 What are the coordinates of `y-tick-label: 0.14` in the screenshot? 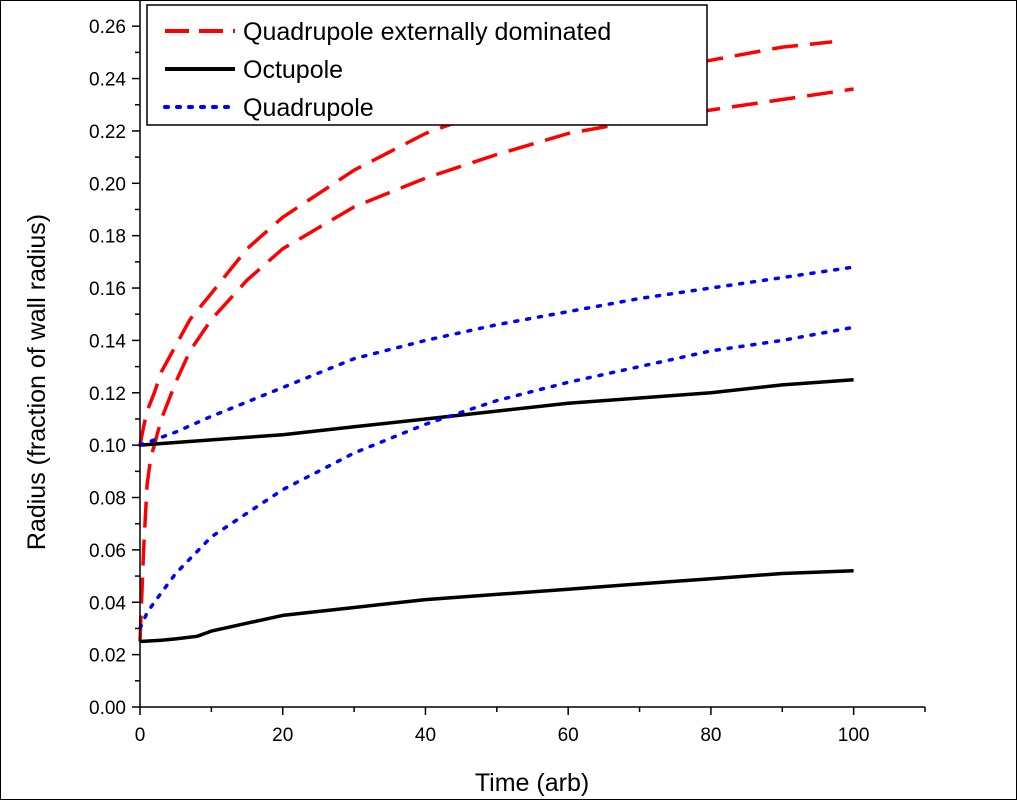 It's located at (107, 341).